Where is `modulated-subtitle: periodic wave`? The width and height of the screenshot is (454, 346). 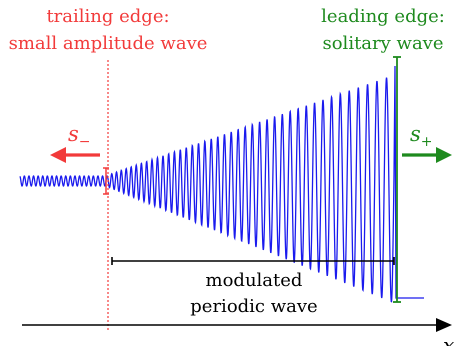
modulated-subtitle: periodic wave is located at coordinates (253, 306).